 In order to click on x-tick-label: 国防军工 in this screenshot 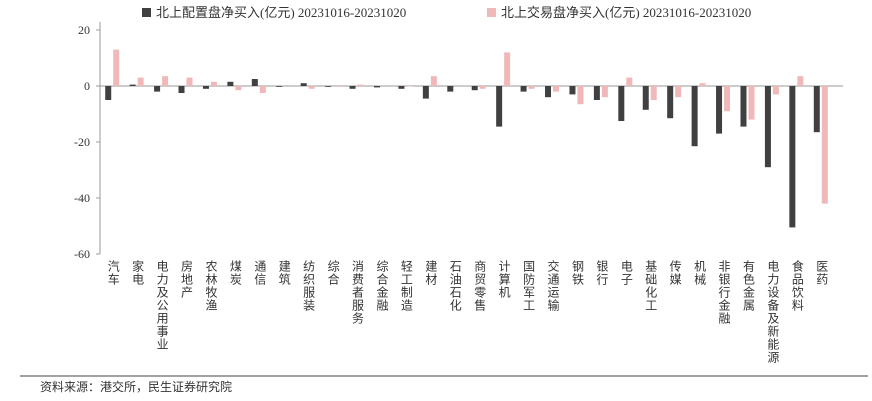, I will do `click(529, 286)`.